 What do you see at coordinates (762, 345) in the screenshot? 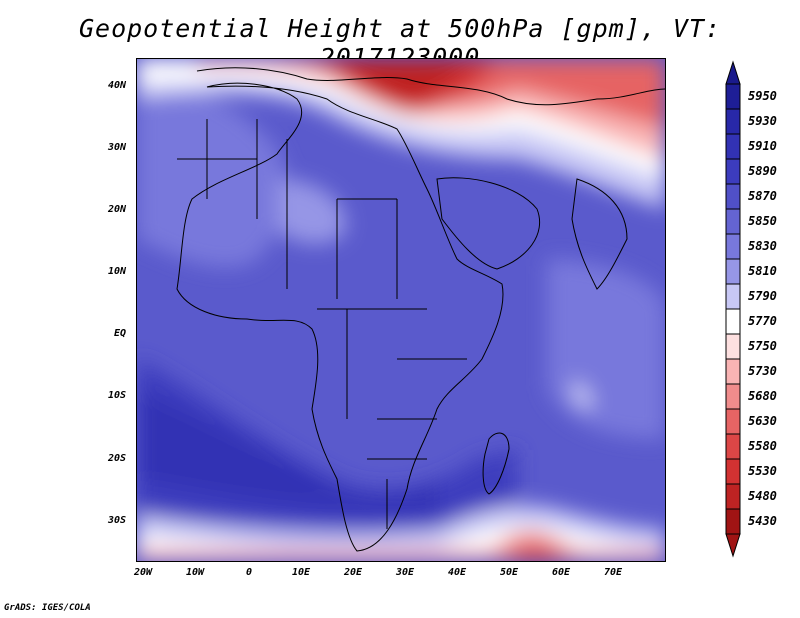
I see `colorbar-level-label: 5750` at bounding box center [762, 345].